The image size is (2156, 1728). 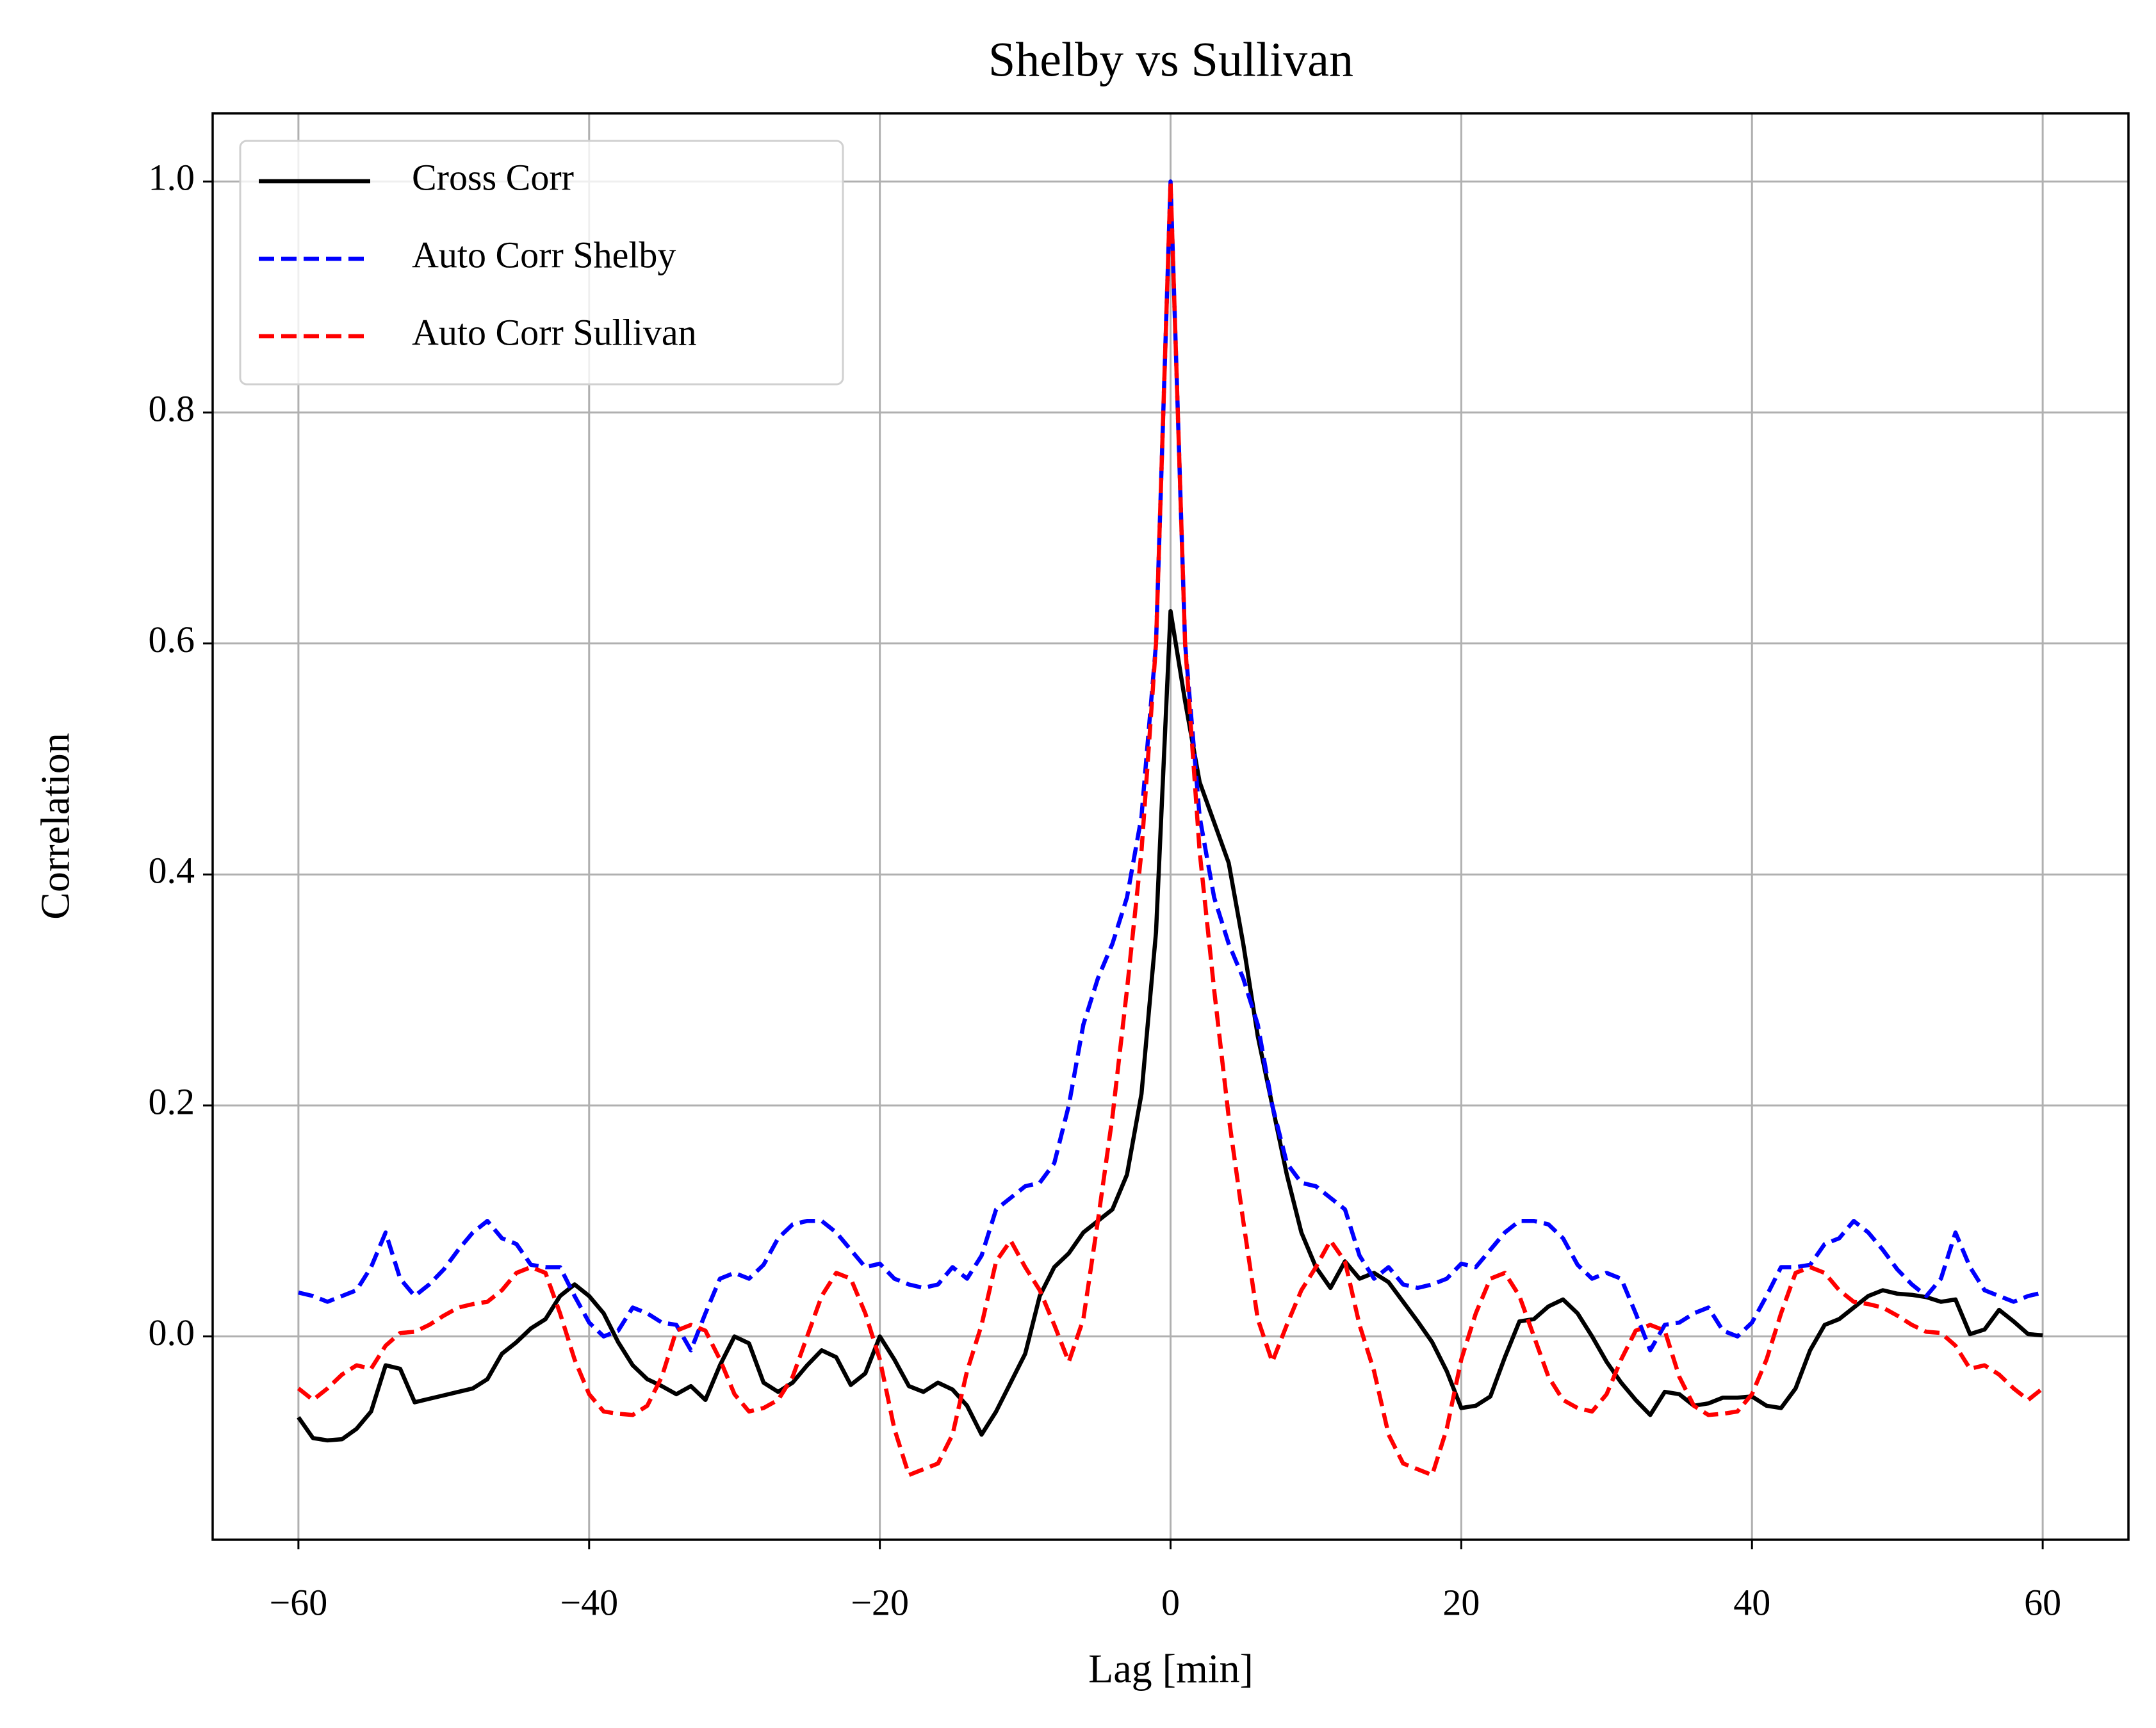 I want to click on y-axis-label: Correlation, so click(x=55, y=826).